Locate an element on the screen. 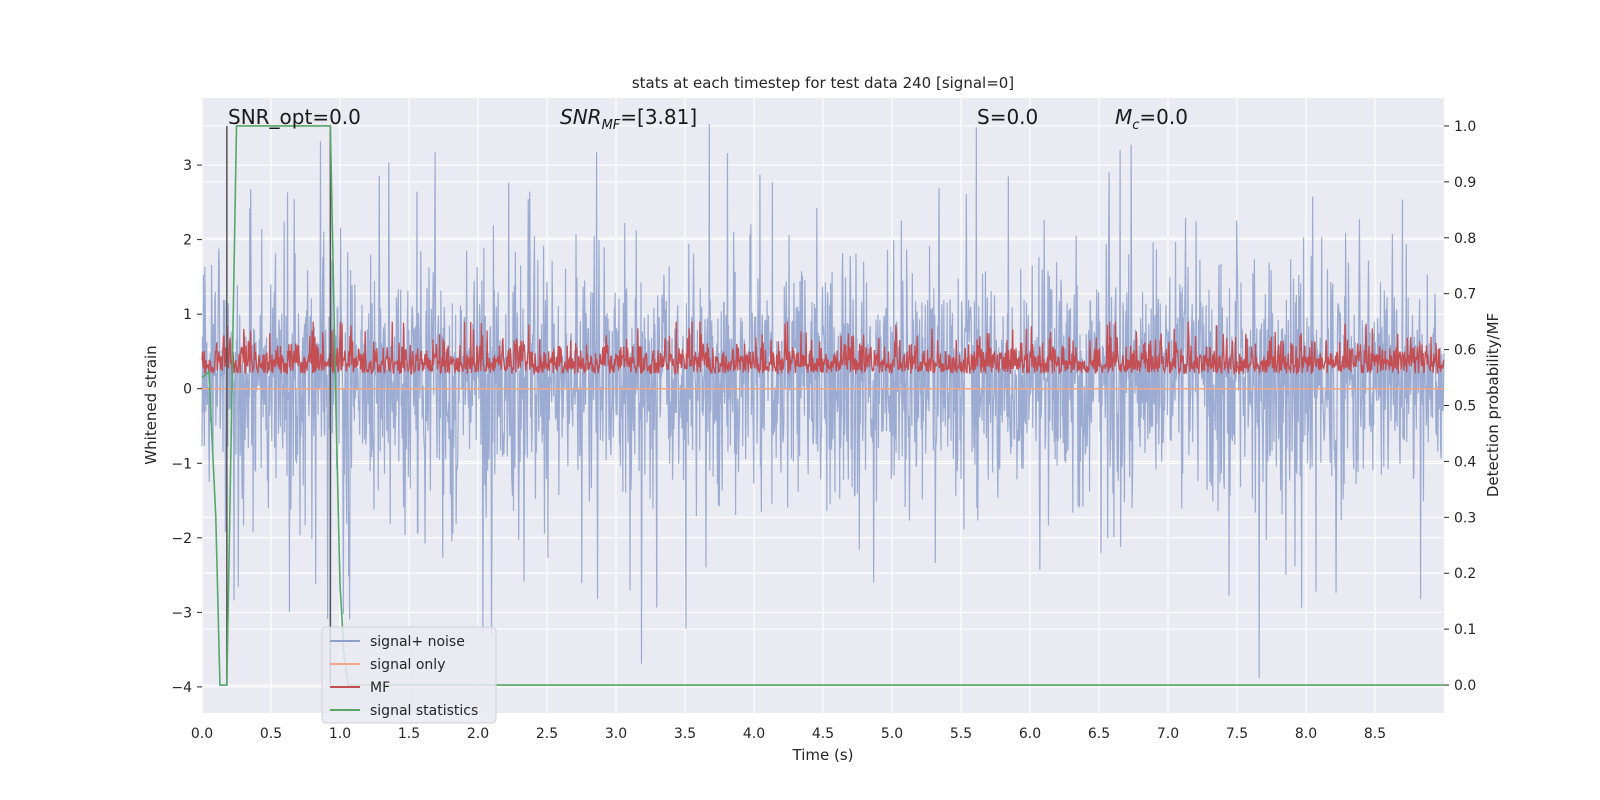 This screenshot has width=1600, height=800. legend-label: signal statistics is located at coordinates (424, 711).